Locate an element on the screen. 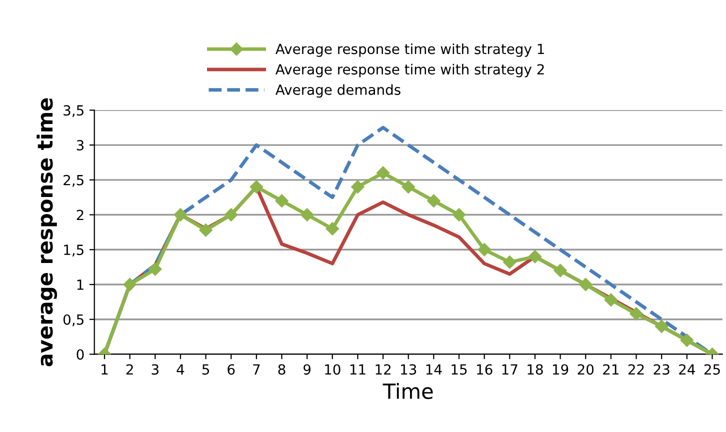 The height and width of the screenshot is (432, 726). x-tick-label: 2 is located at coordinates (129, 369).